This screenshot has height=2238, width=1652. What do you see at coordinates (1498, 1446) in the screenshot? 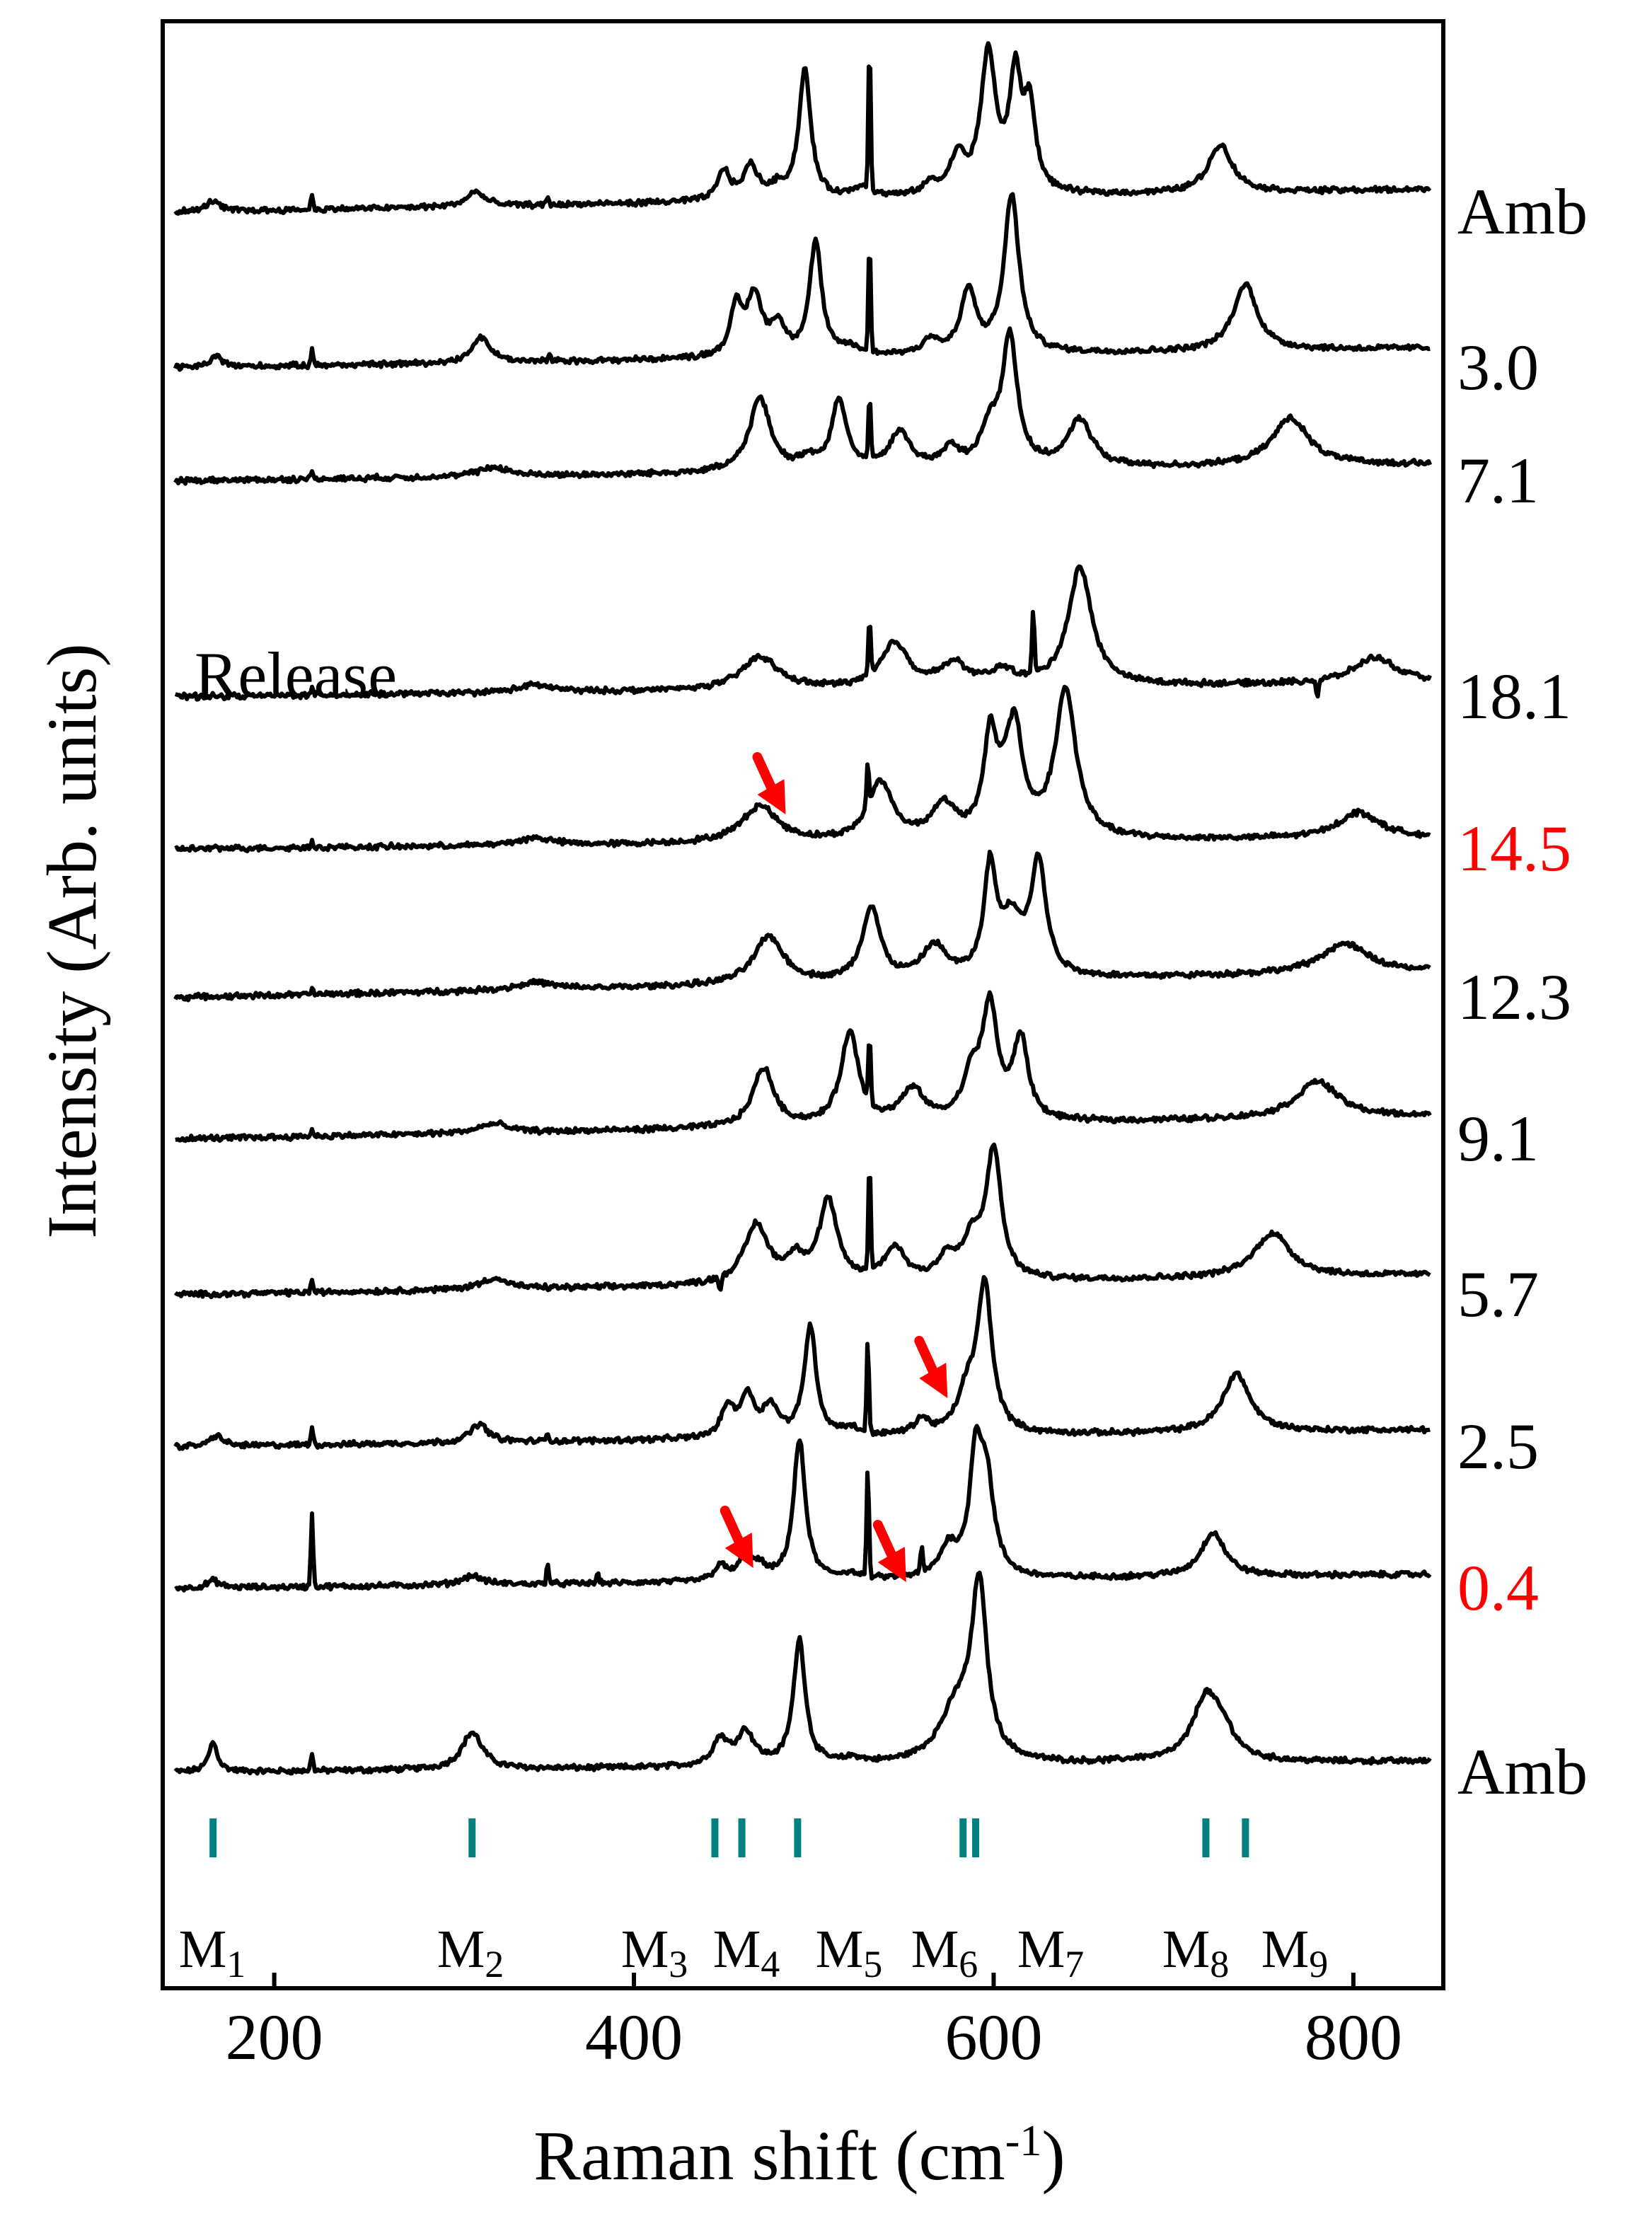
I see `trace-label-2: 2.5` at bounding box center [1498, 1446].